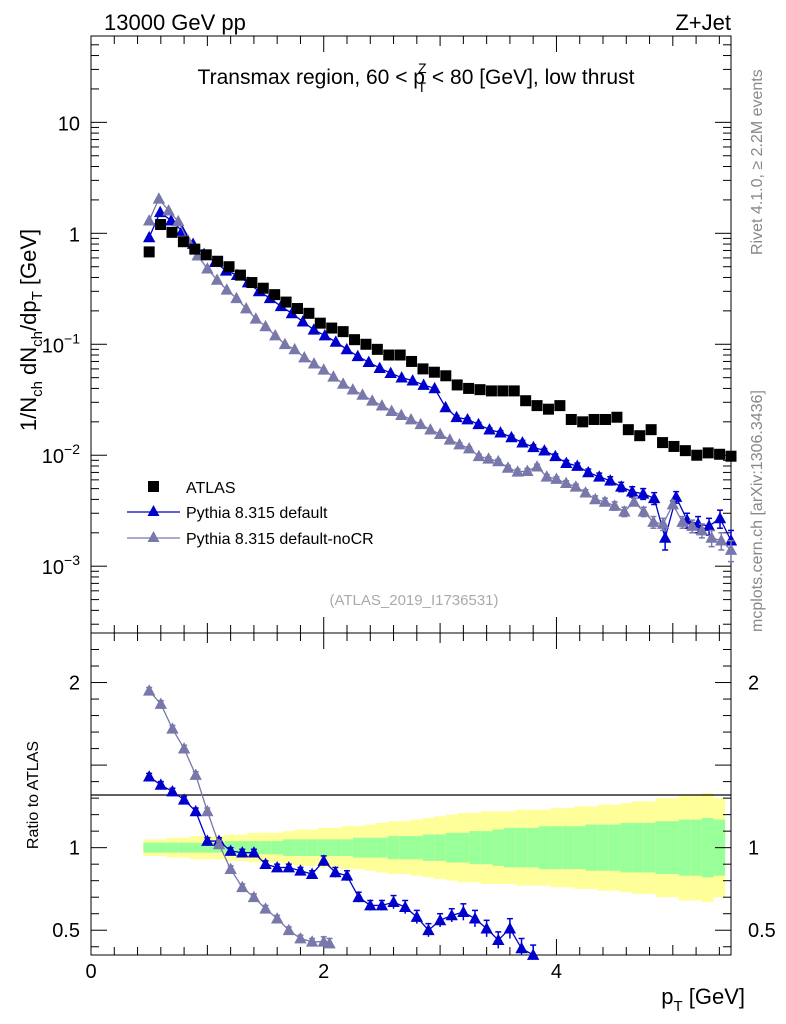 The height and width of the screenshot is (1024, 786). Describe the element at coordinates (556, 972) in the screenshot. I see `x-tick-label: 4` at that location.